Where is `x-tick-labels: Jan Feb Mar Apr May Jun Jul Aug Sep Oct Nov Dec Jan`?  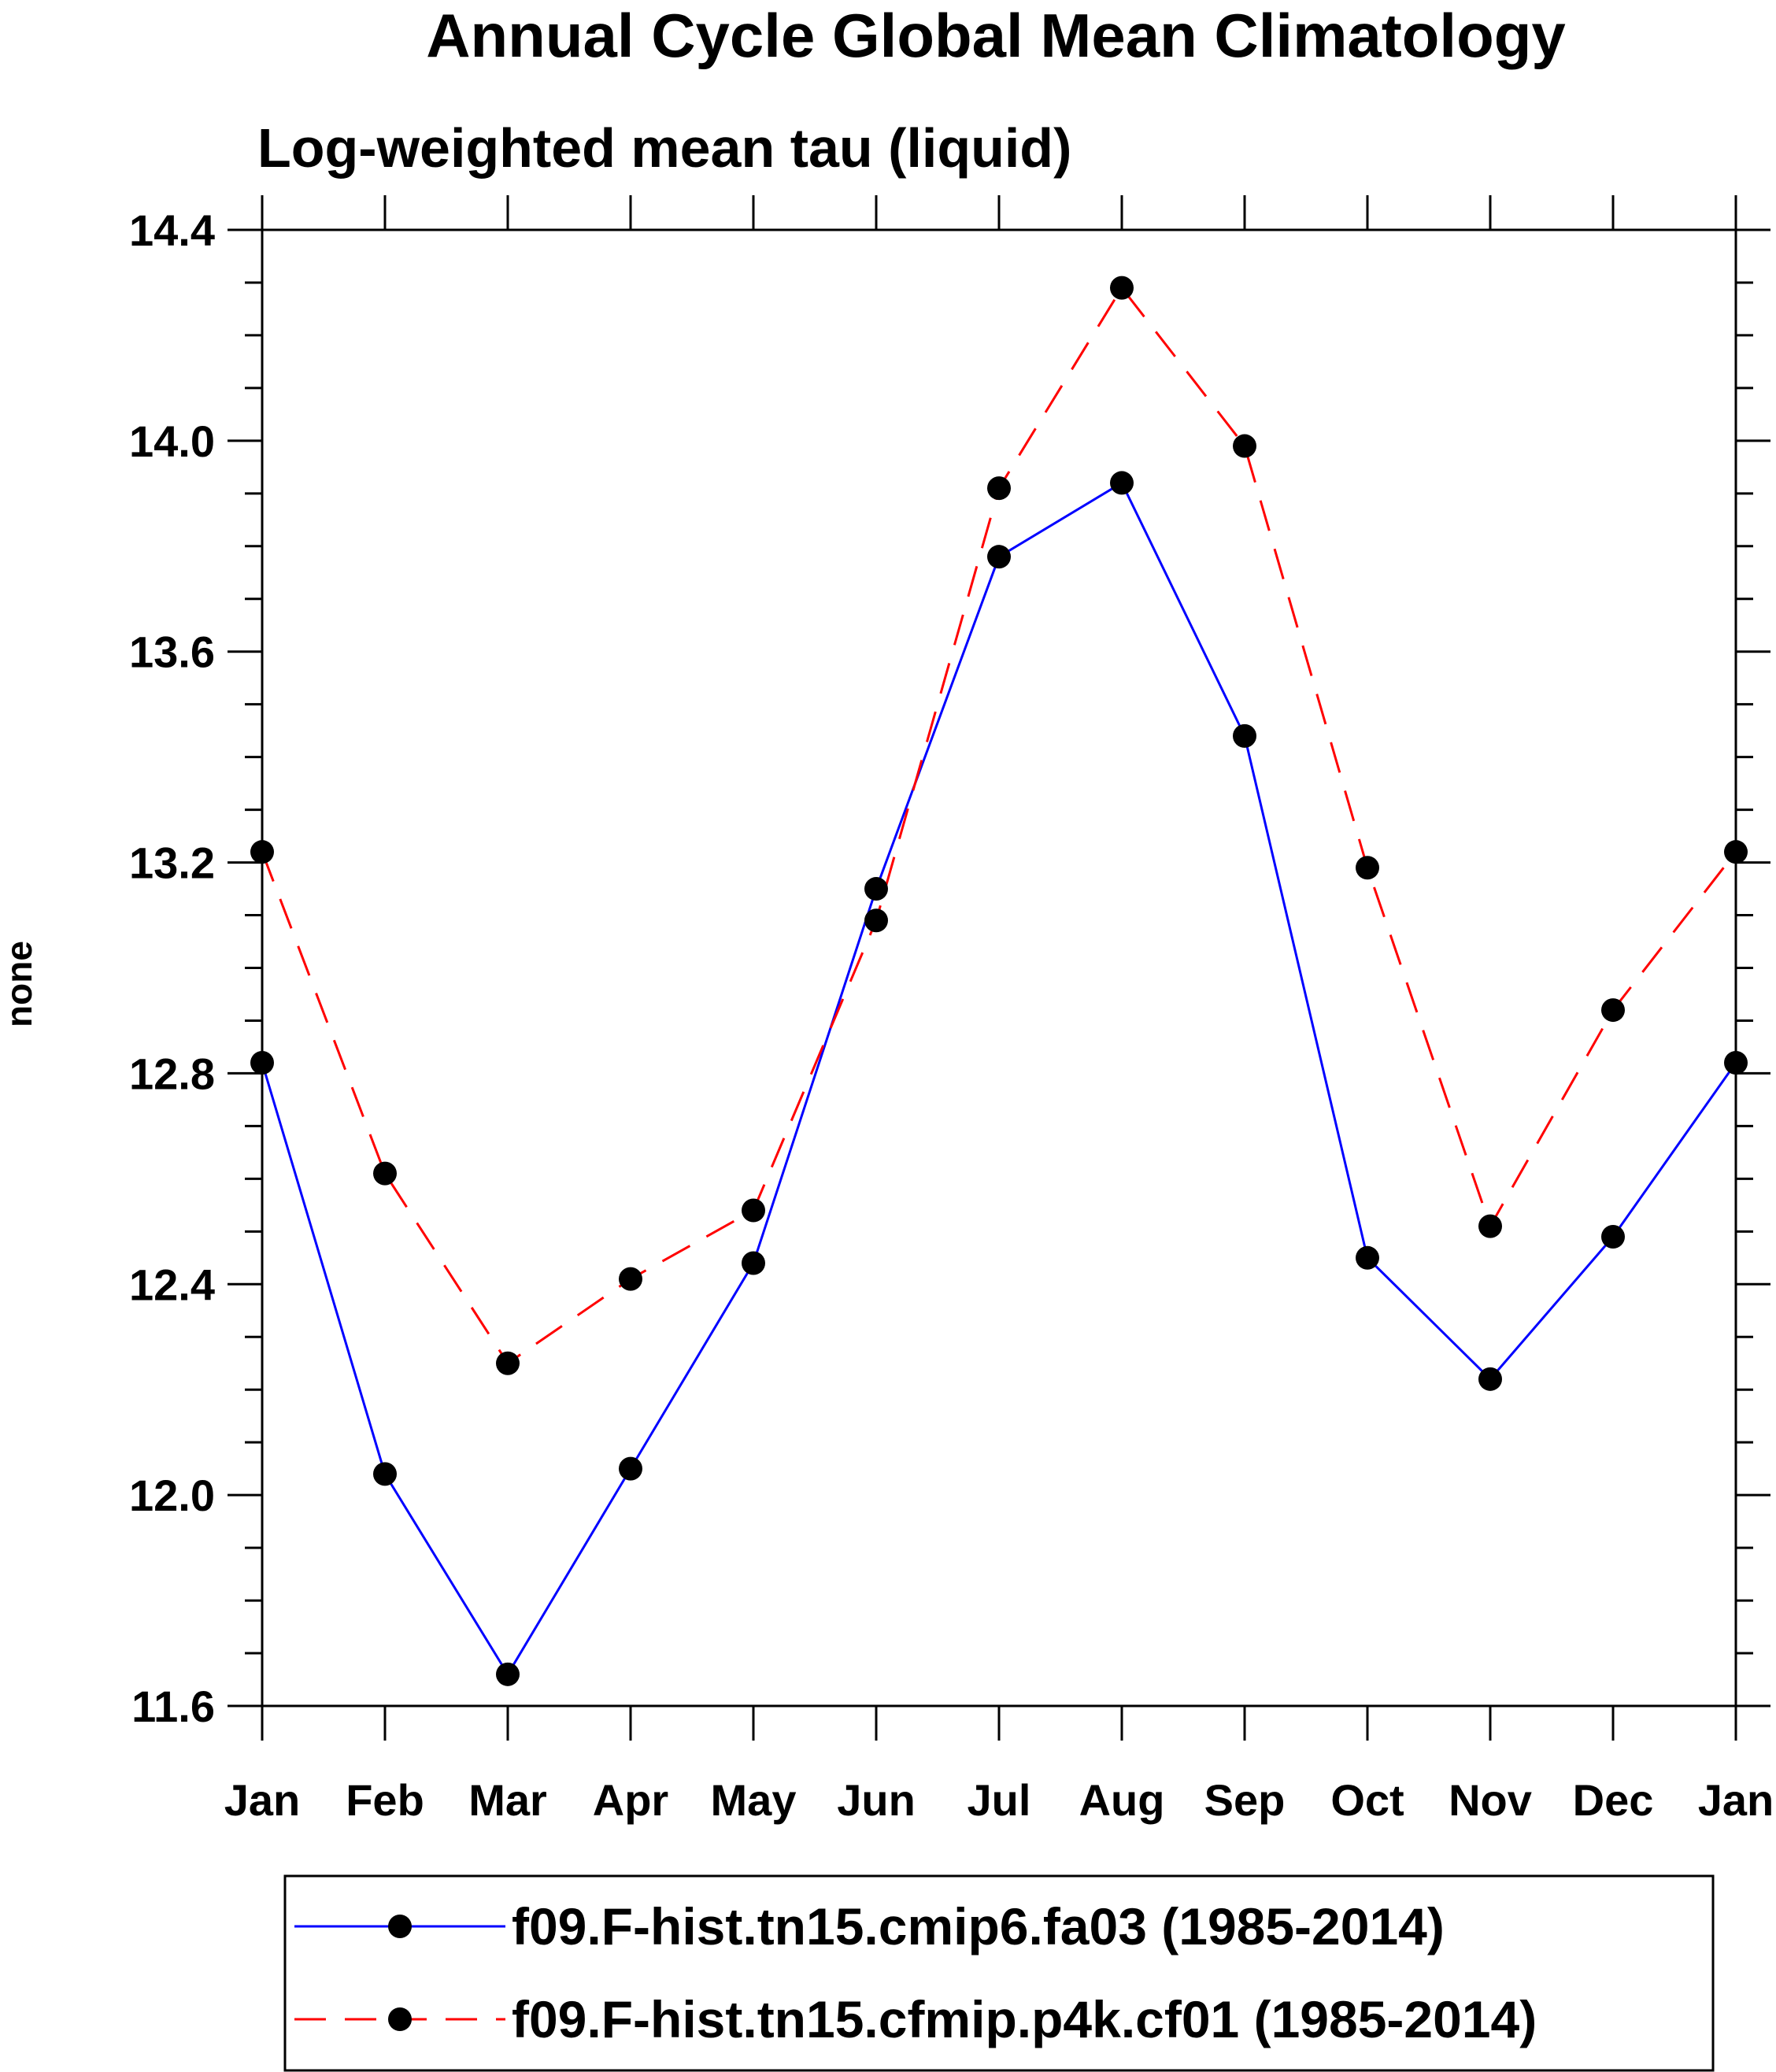
x-tick-labels: Jan Feb Mar Apr May Jun Jul Aug Sep Oct Nov Dec Jan is located at coordinates (999, 1800).